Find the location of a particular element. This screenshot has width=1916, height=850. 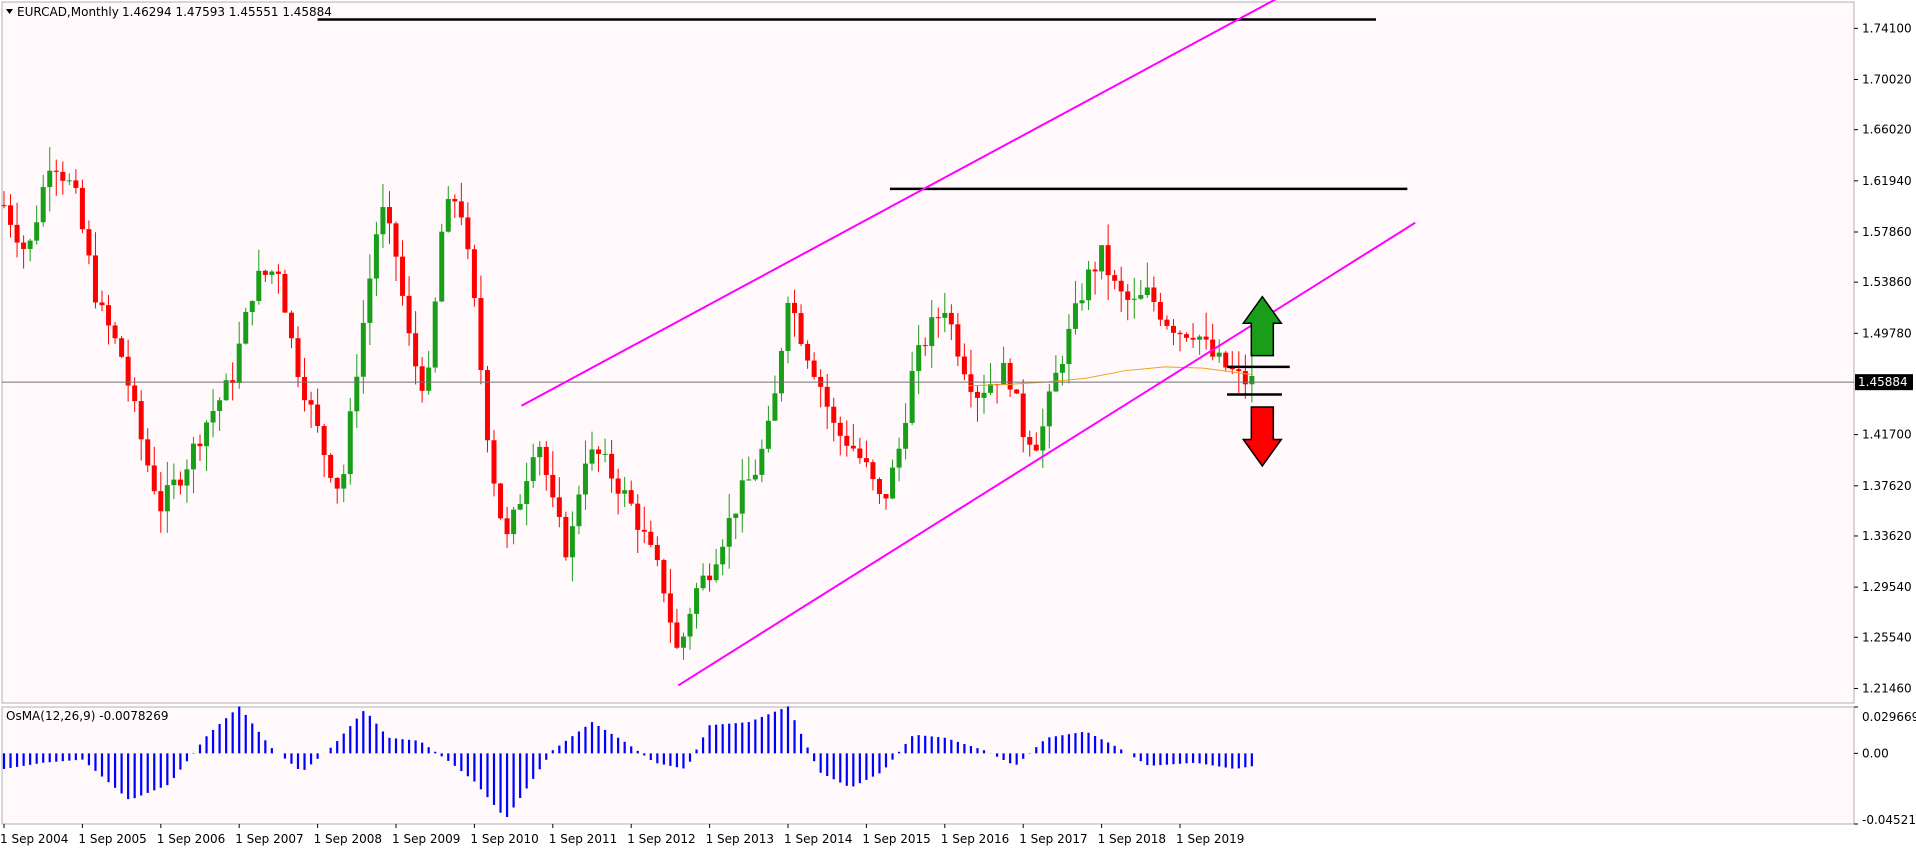

osma-tick-label: 0.029669 is located at coordinates (1889, 717).